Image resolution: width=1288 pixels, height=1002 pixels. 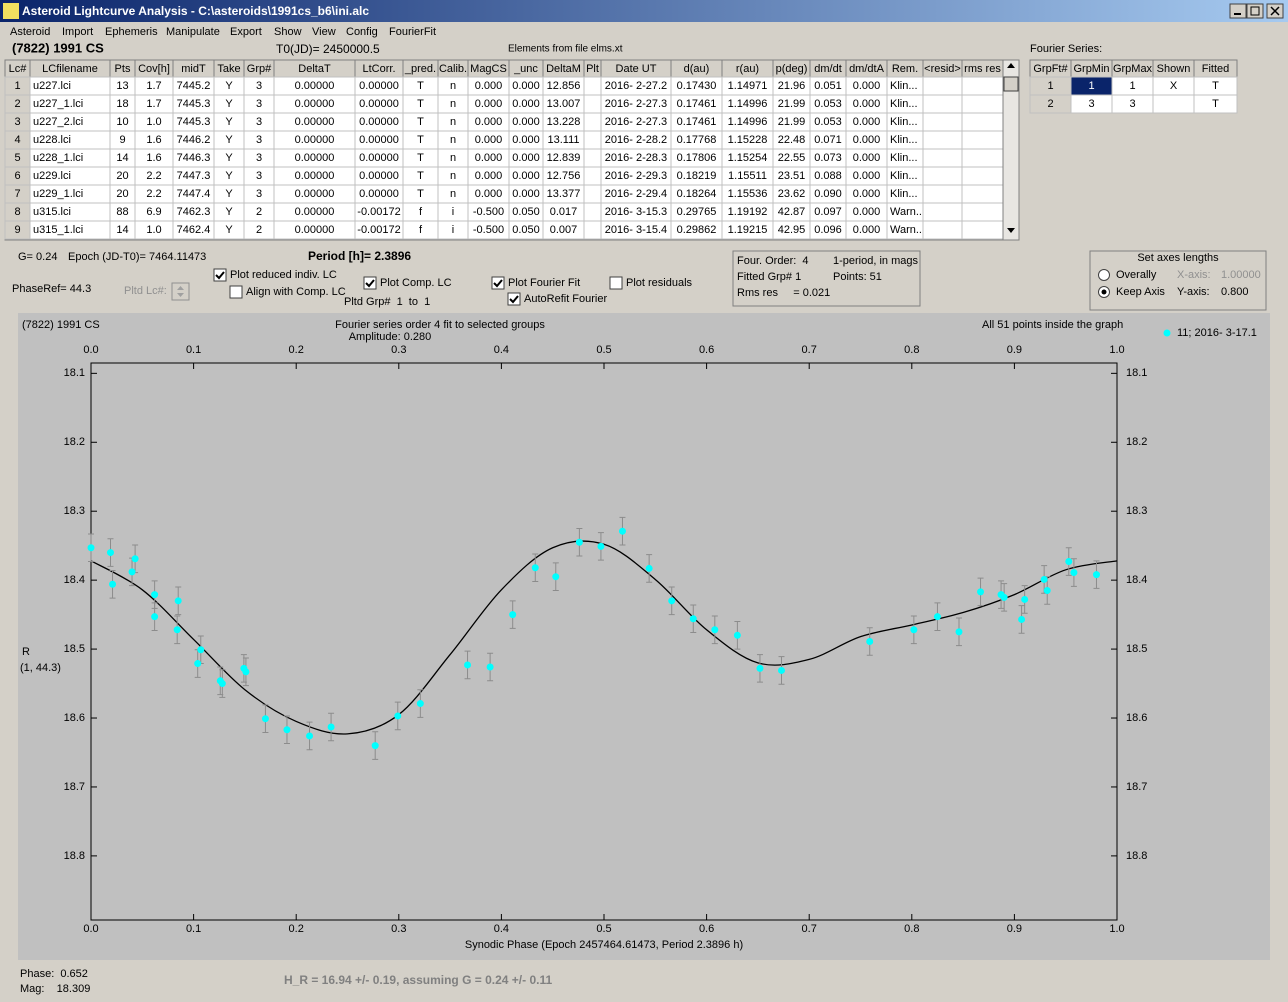 What do you see at coordinates (748, 86) in the screenshot?
I see `cell-text: 1.14971` at bounding box center [748, 86].